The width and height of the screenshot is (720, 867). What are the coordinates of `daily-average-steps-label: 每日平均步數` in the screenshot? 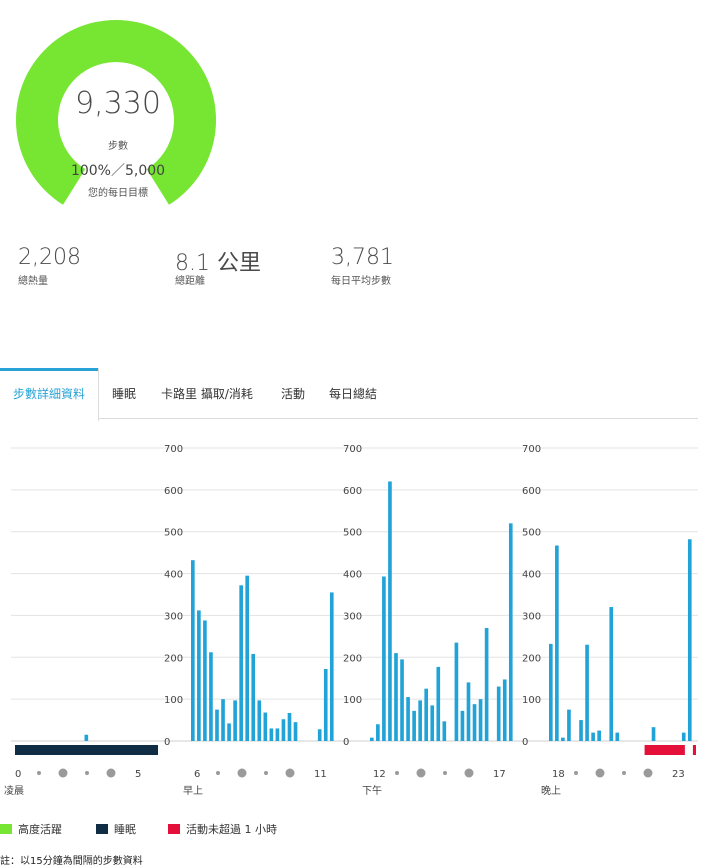 It's located at (361, 281).